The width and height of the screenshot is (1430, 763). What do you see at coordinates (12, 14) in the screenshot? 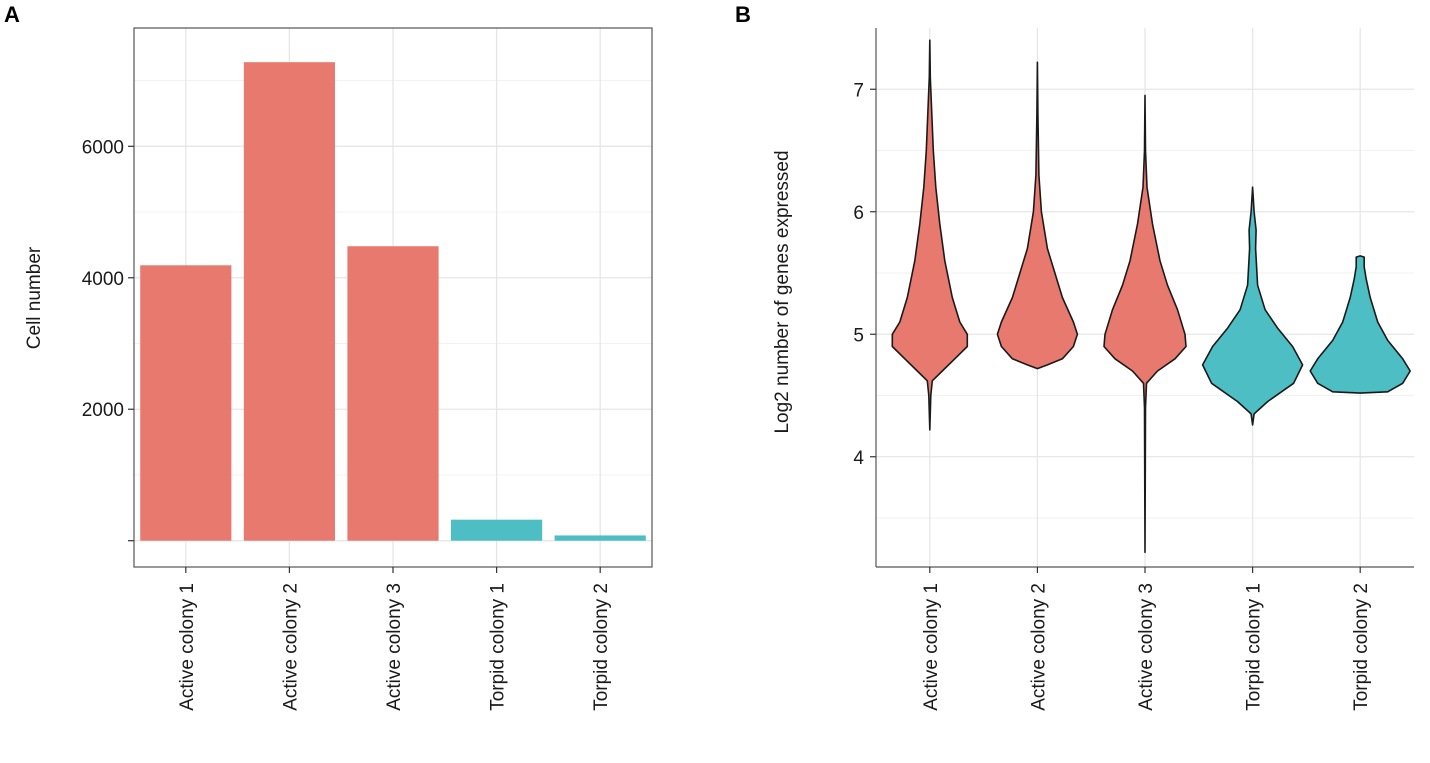
I see `panel-a-letter: A` at bounding box center [12, 14].